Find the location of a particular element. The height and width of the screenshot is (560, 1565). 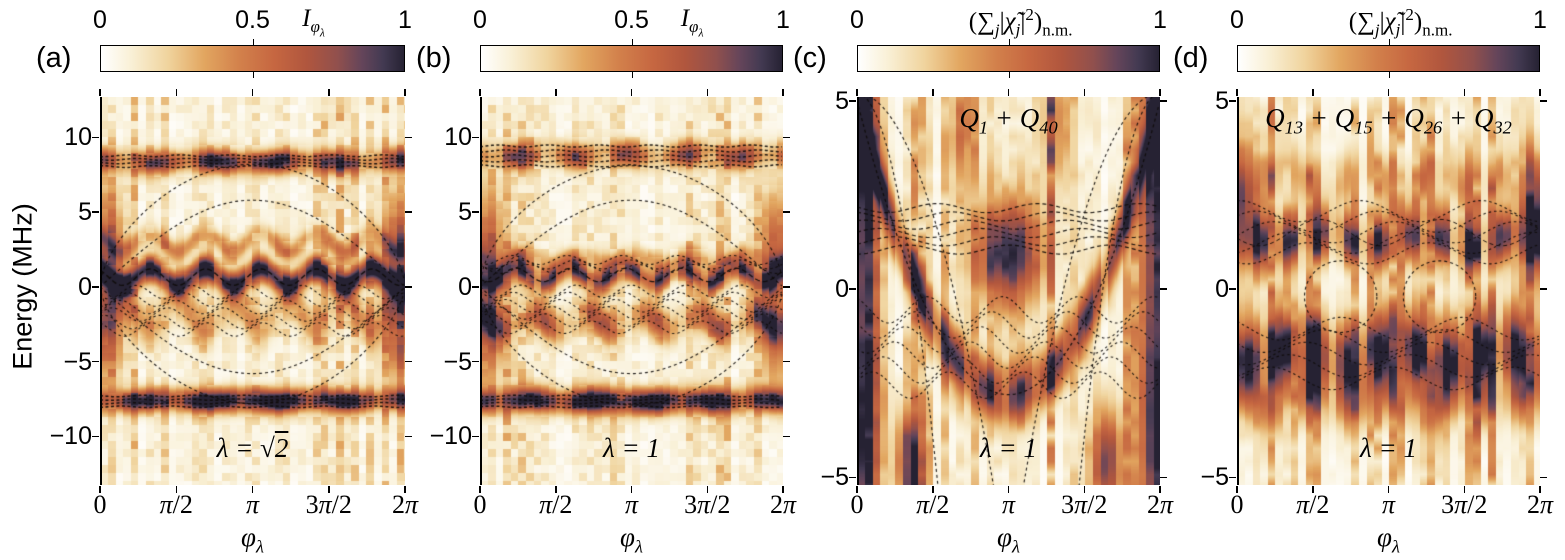

colorbar-title: (∑j|χ̃j|2)n.m. is located at coordinates (1020, 22).